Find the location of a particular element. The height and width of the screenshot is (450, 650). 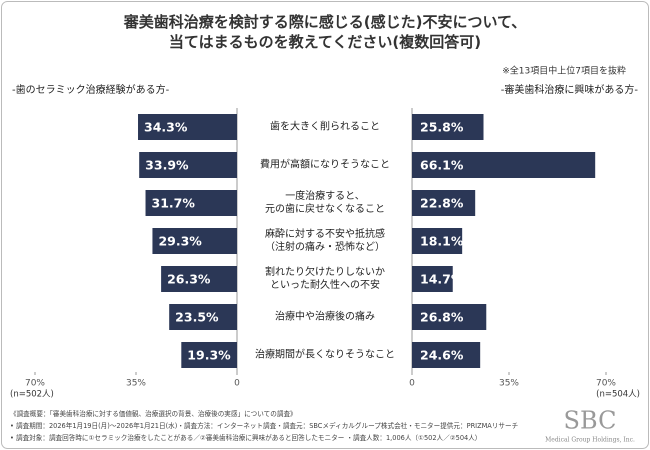

logo-sub: Medical Group Holdings, Inc. is located at coordinates (590, 440).